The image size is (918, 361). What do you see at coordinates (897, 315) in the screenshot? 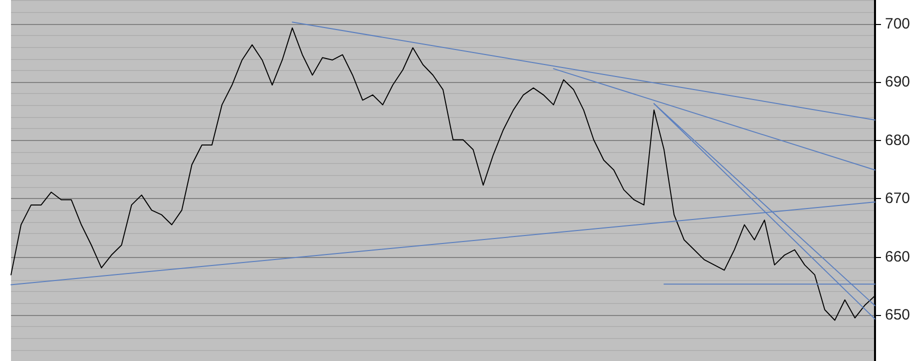
I see `y-tick-label: 650` at bounding box center [897, 315].